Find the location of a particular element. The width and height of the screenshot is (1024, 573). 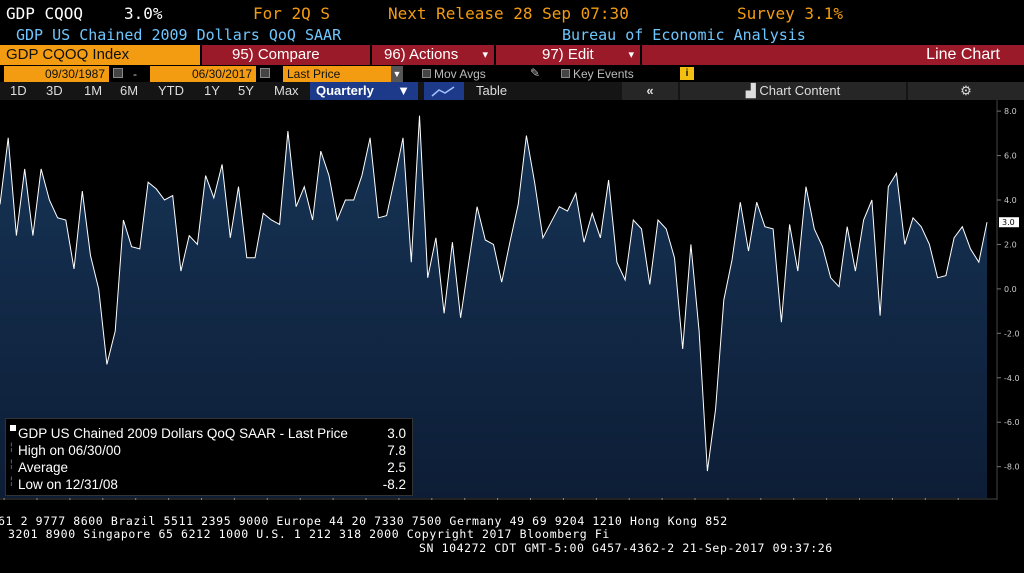

y-tick-label: 0.0 is located at coordinates (1010, 289).